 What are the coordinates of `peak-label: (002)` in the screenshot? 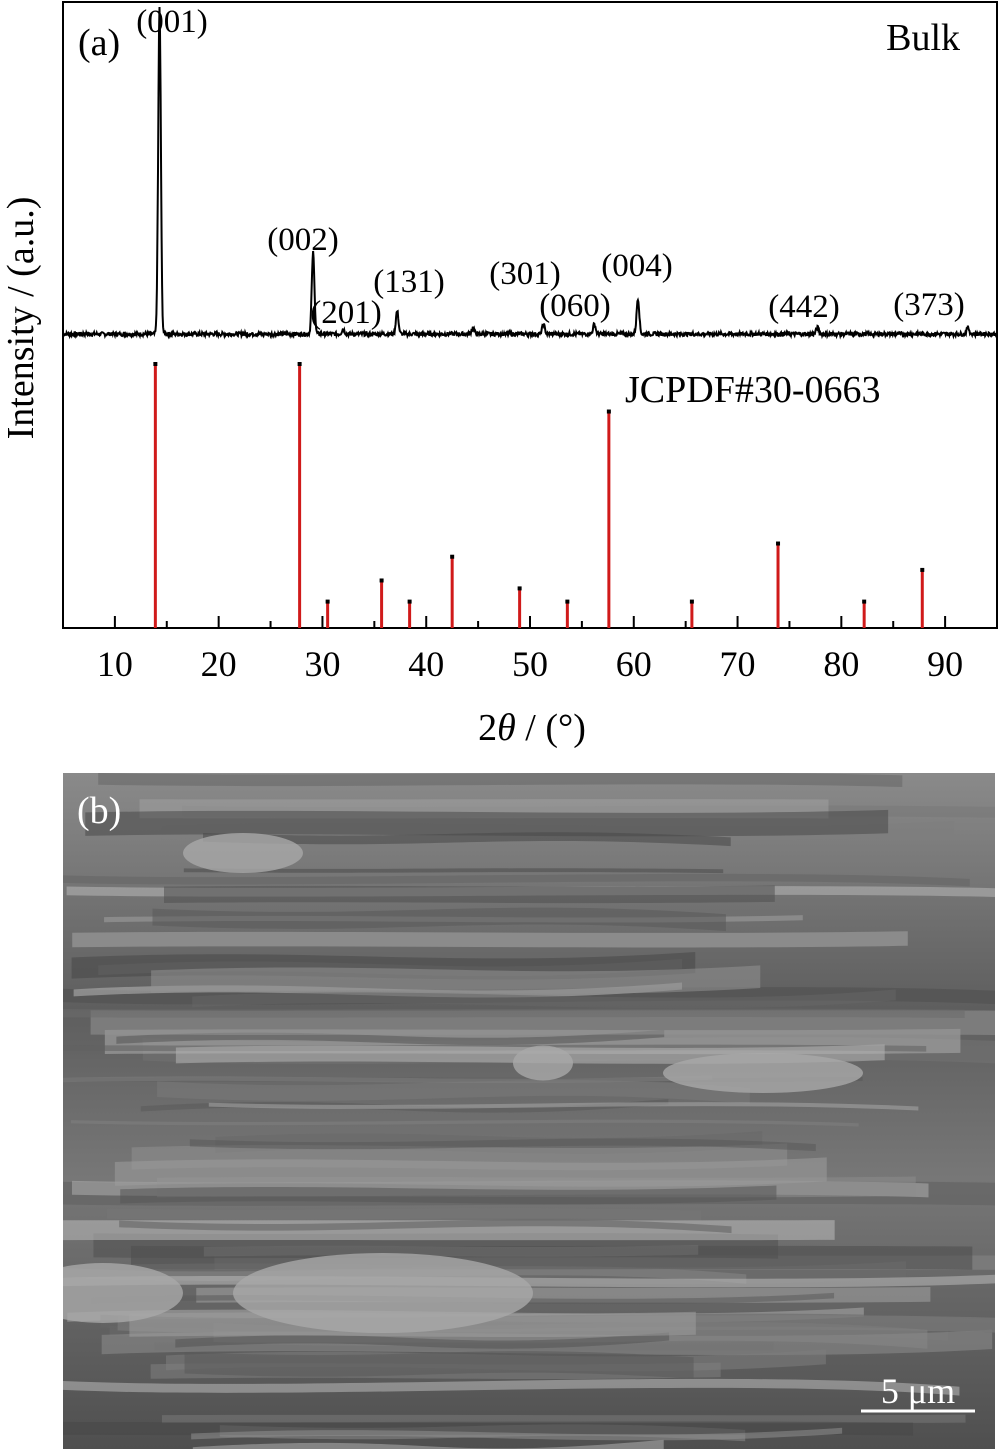 It's located at (302, 240).